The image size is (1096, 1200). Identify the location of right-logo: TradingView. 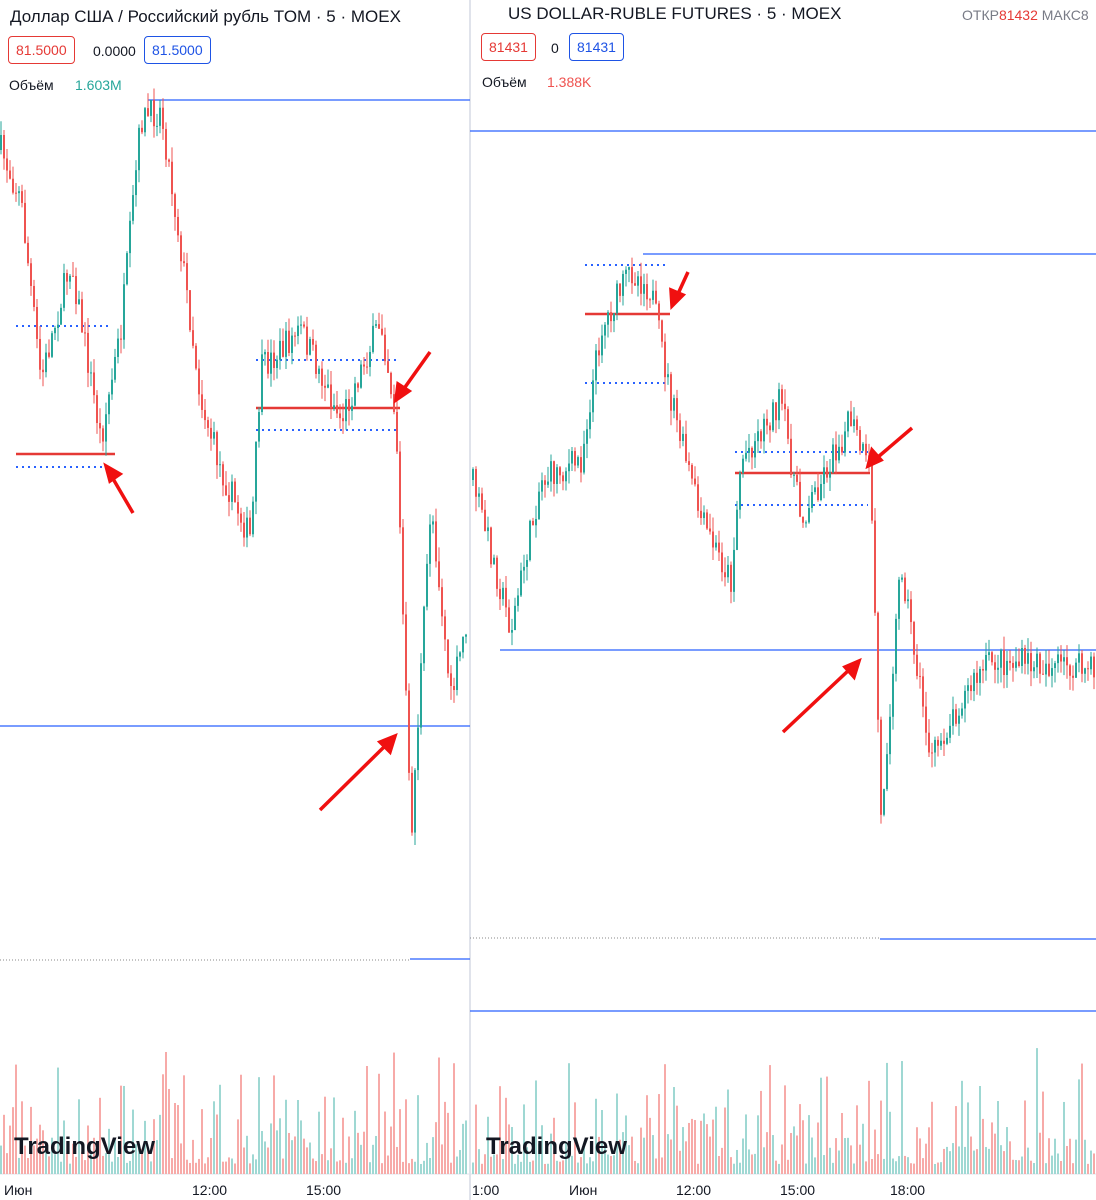
(556, 1146).